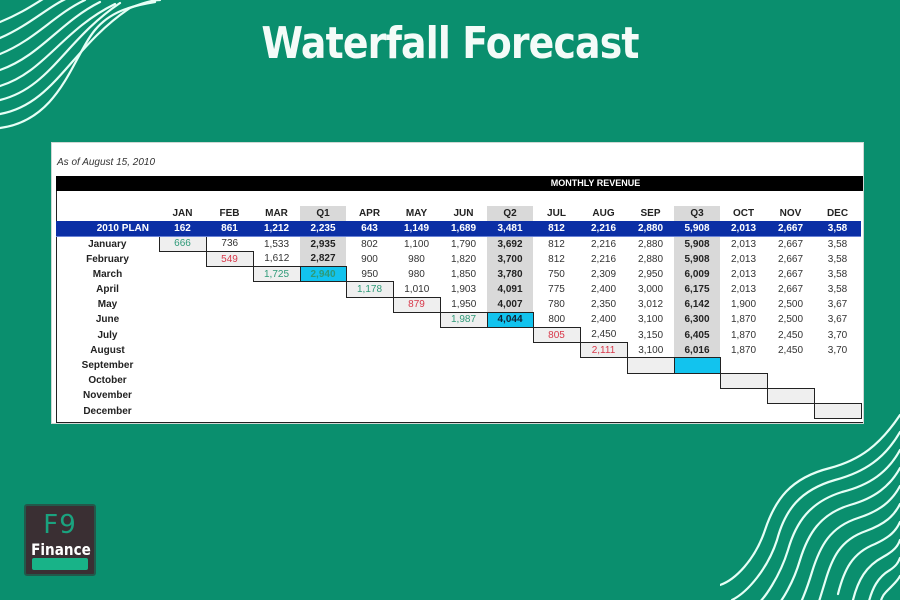 The image size is (900, 600). I want to click on quarter-cell: 2,935, so click(323, 244).